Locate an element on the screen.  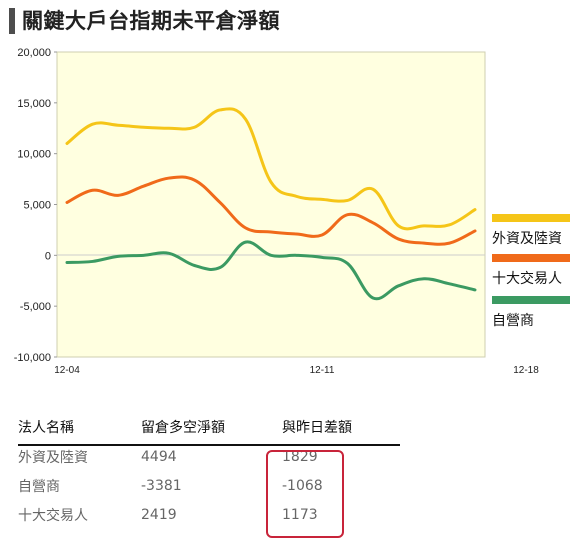
x-tick-label: 12-11 is located at coordinates (322, 370).